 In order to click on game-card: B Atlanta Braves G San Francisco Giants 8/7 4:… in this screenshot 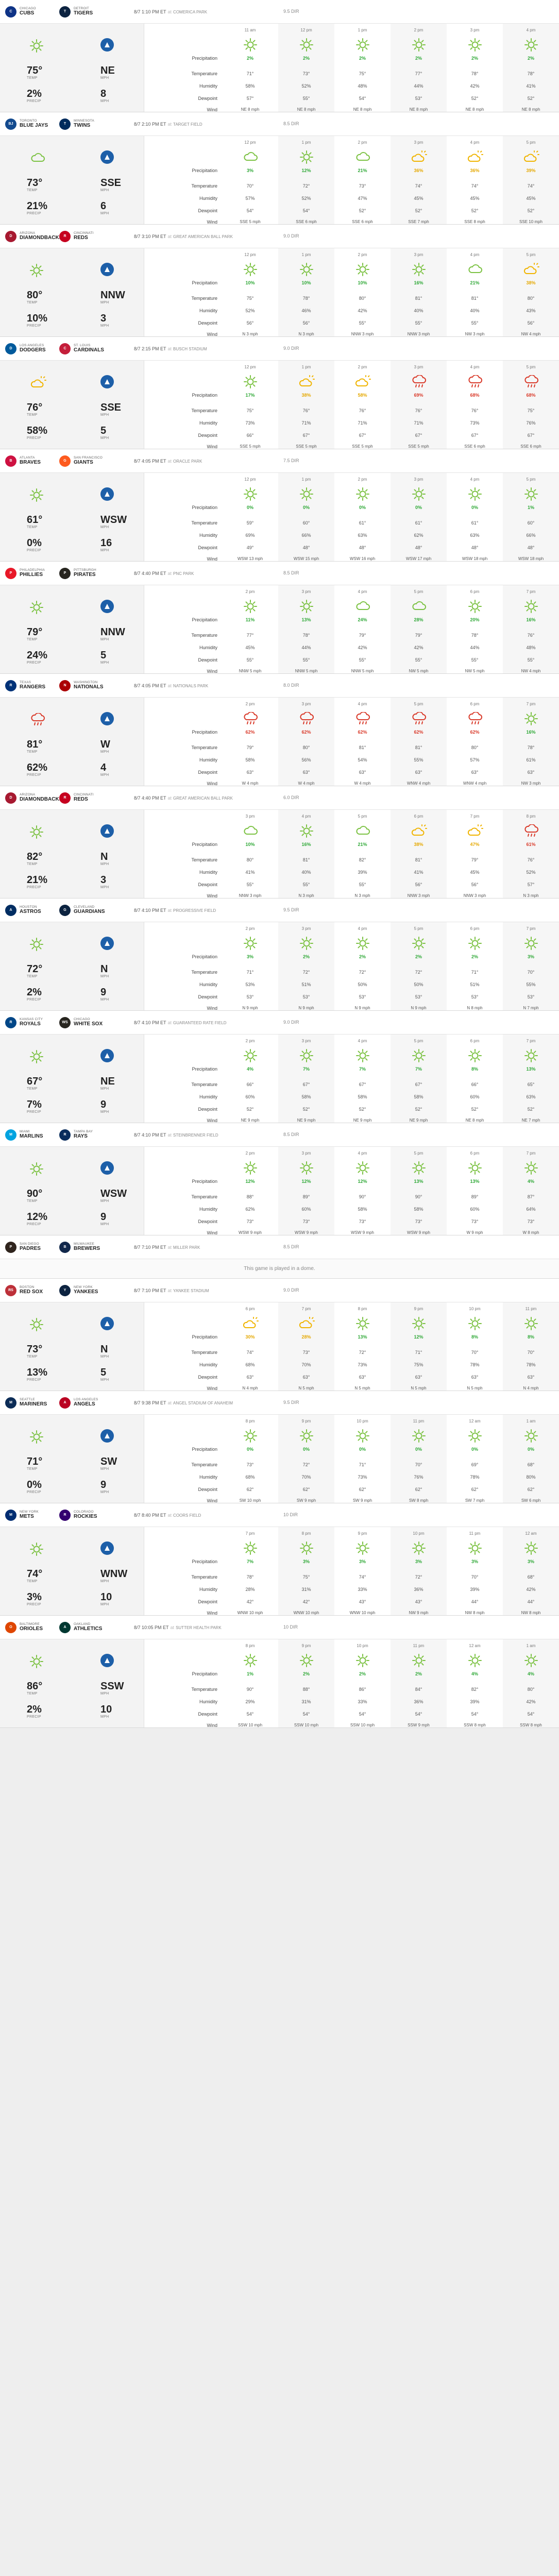, I will do `click(279, 505)`.